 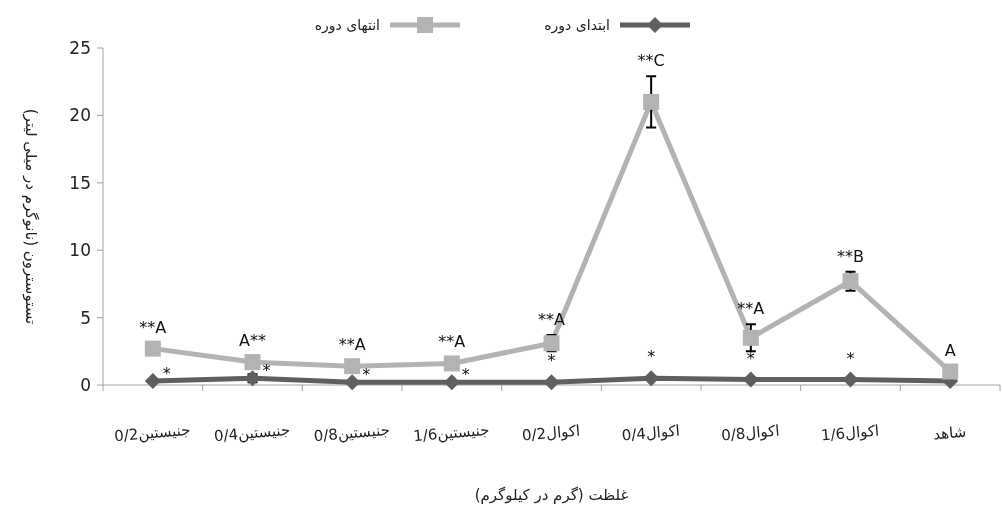 I want to click on y-tick-label: 5, so click(x=85, y=317).